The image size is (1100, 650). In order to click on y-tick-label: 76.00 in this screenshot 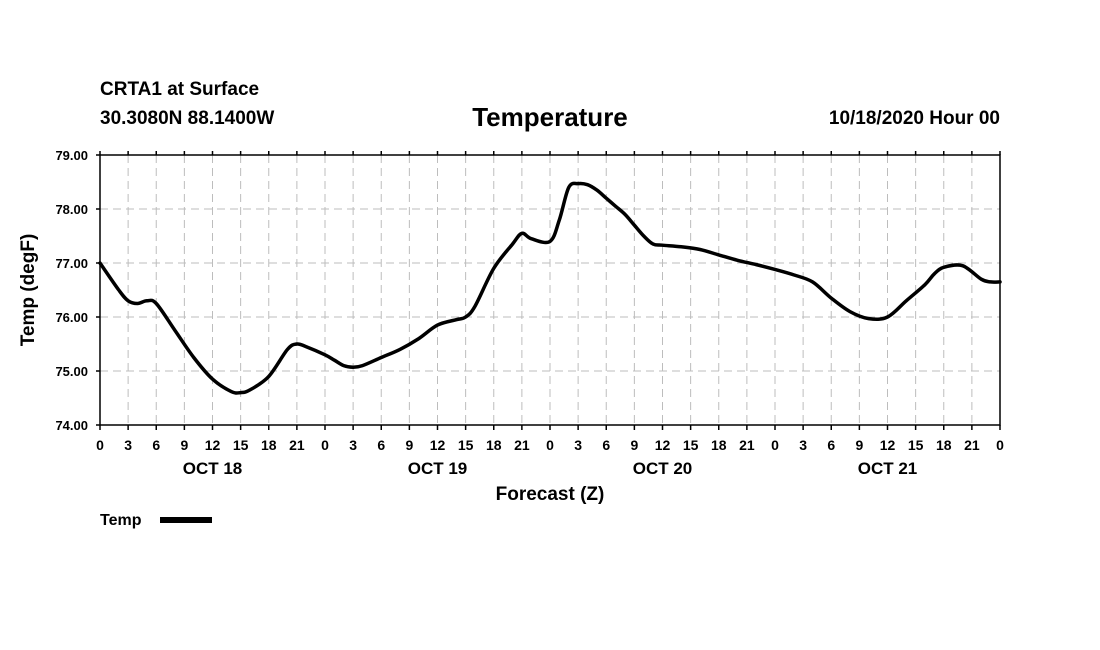, I will do `click(71, 317)`.